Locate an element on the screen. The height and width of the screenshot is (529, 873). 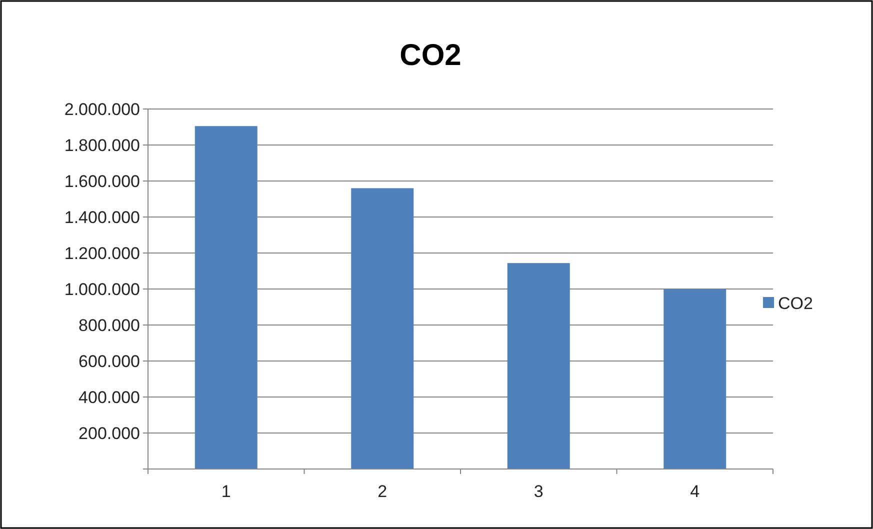
y-tick-label: 600.000 is located at coordinates (109, 361).